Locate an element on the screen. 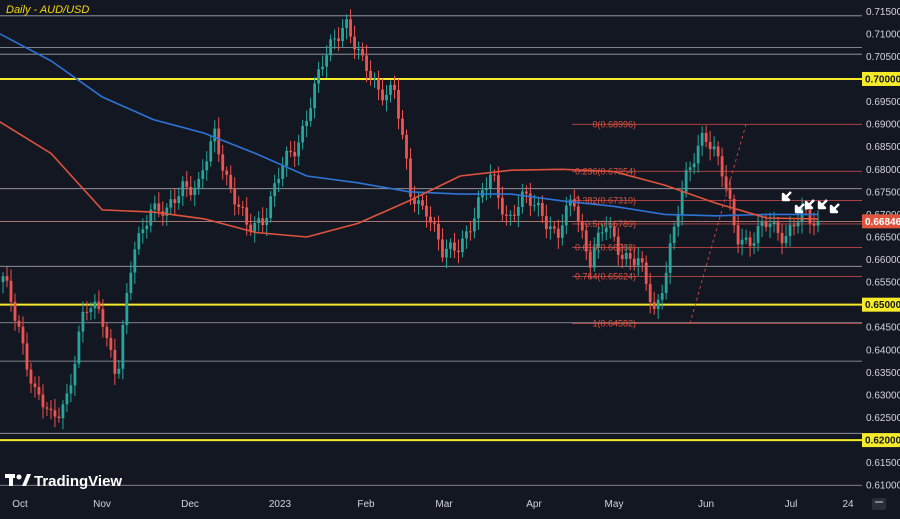 The image size is (900, 519). fib-level-label: 1(0.64582) is located at coordinates (614, 324).